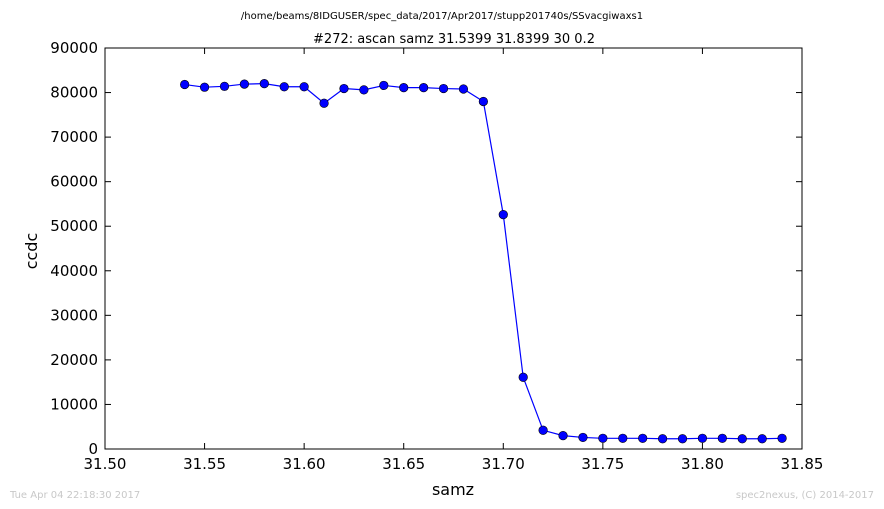 This screenshot has height=509, width=884. Describe the element at coordinates (602, 464) in the screenshot. I see `x-tick-label: 31.75` at that location.